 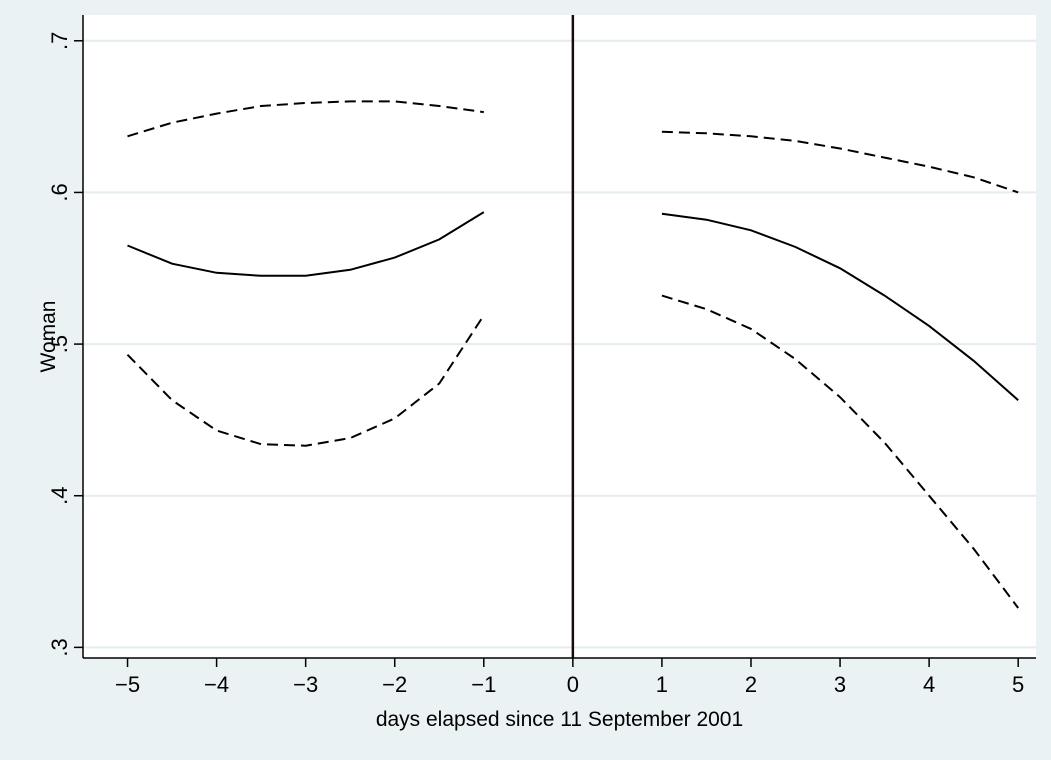 I want to click on x-tick-label: 1, so click(x=662, y=684).